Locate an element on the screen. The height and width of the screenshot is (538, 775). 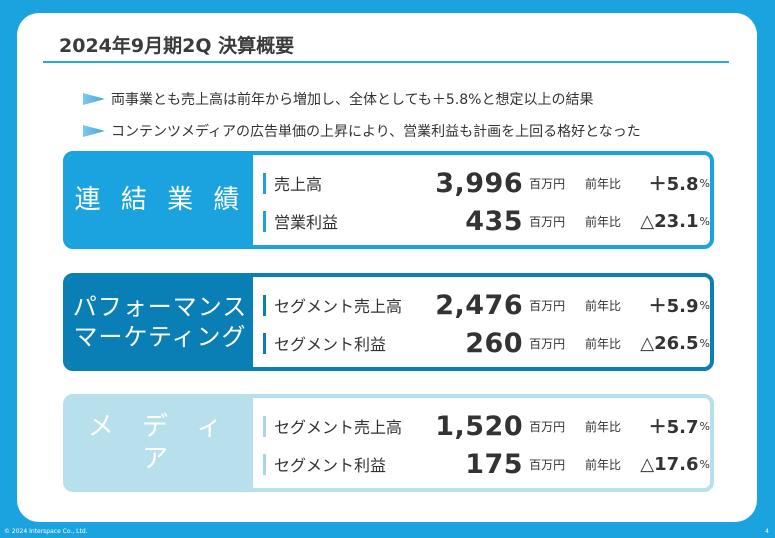
category-label: 連 結 業 績 is located at coordinates (160, 200).